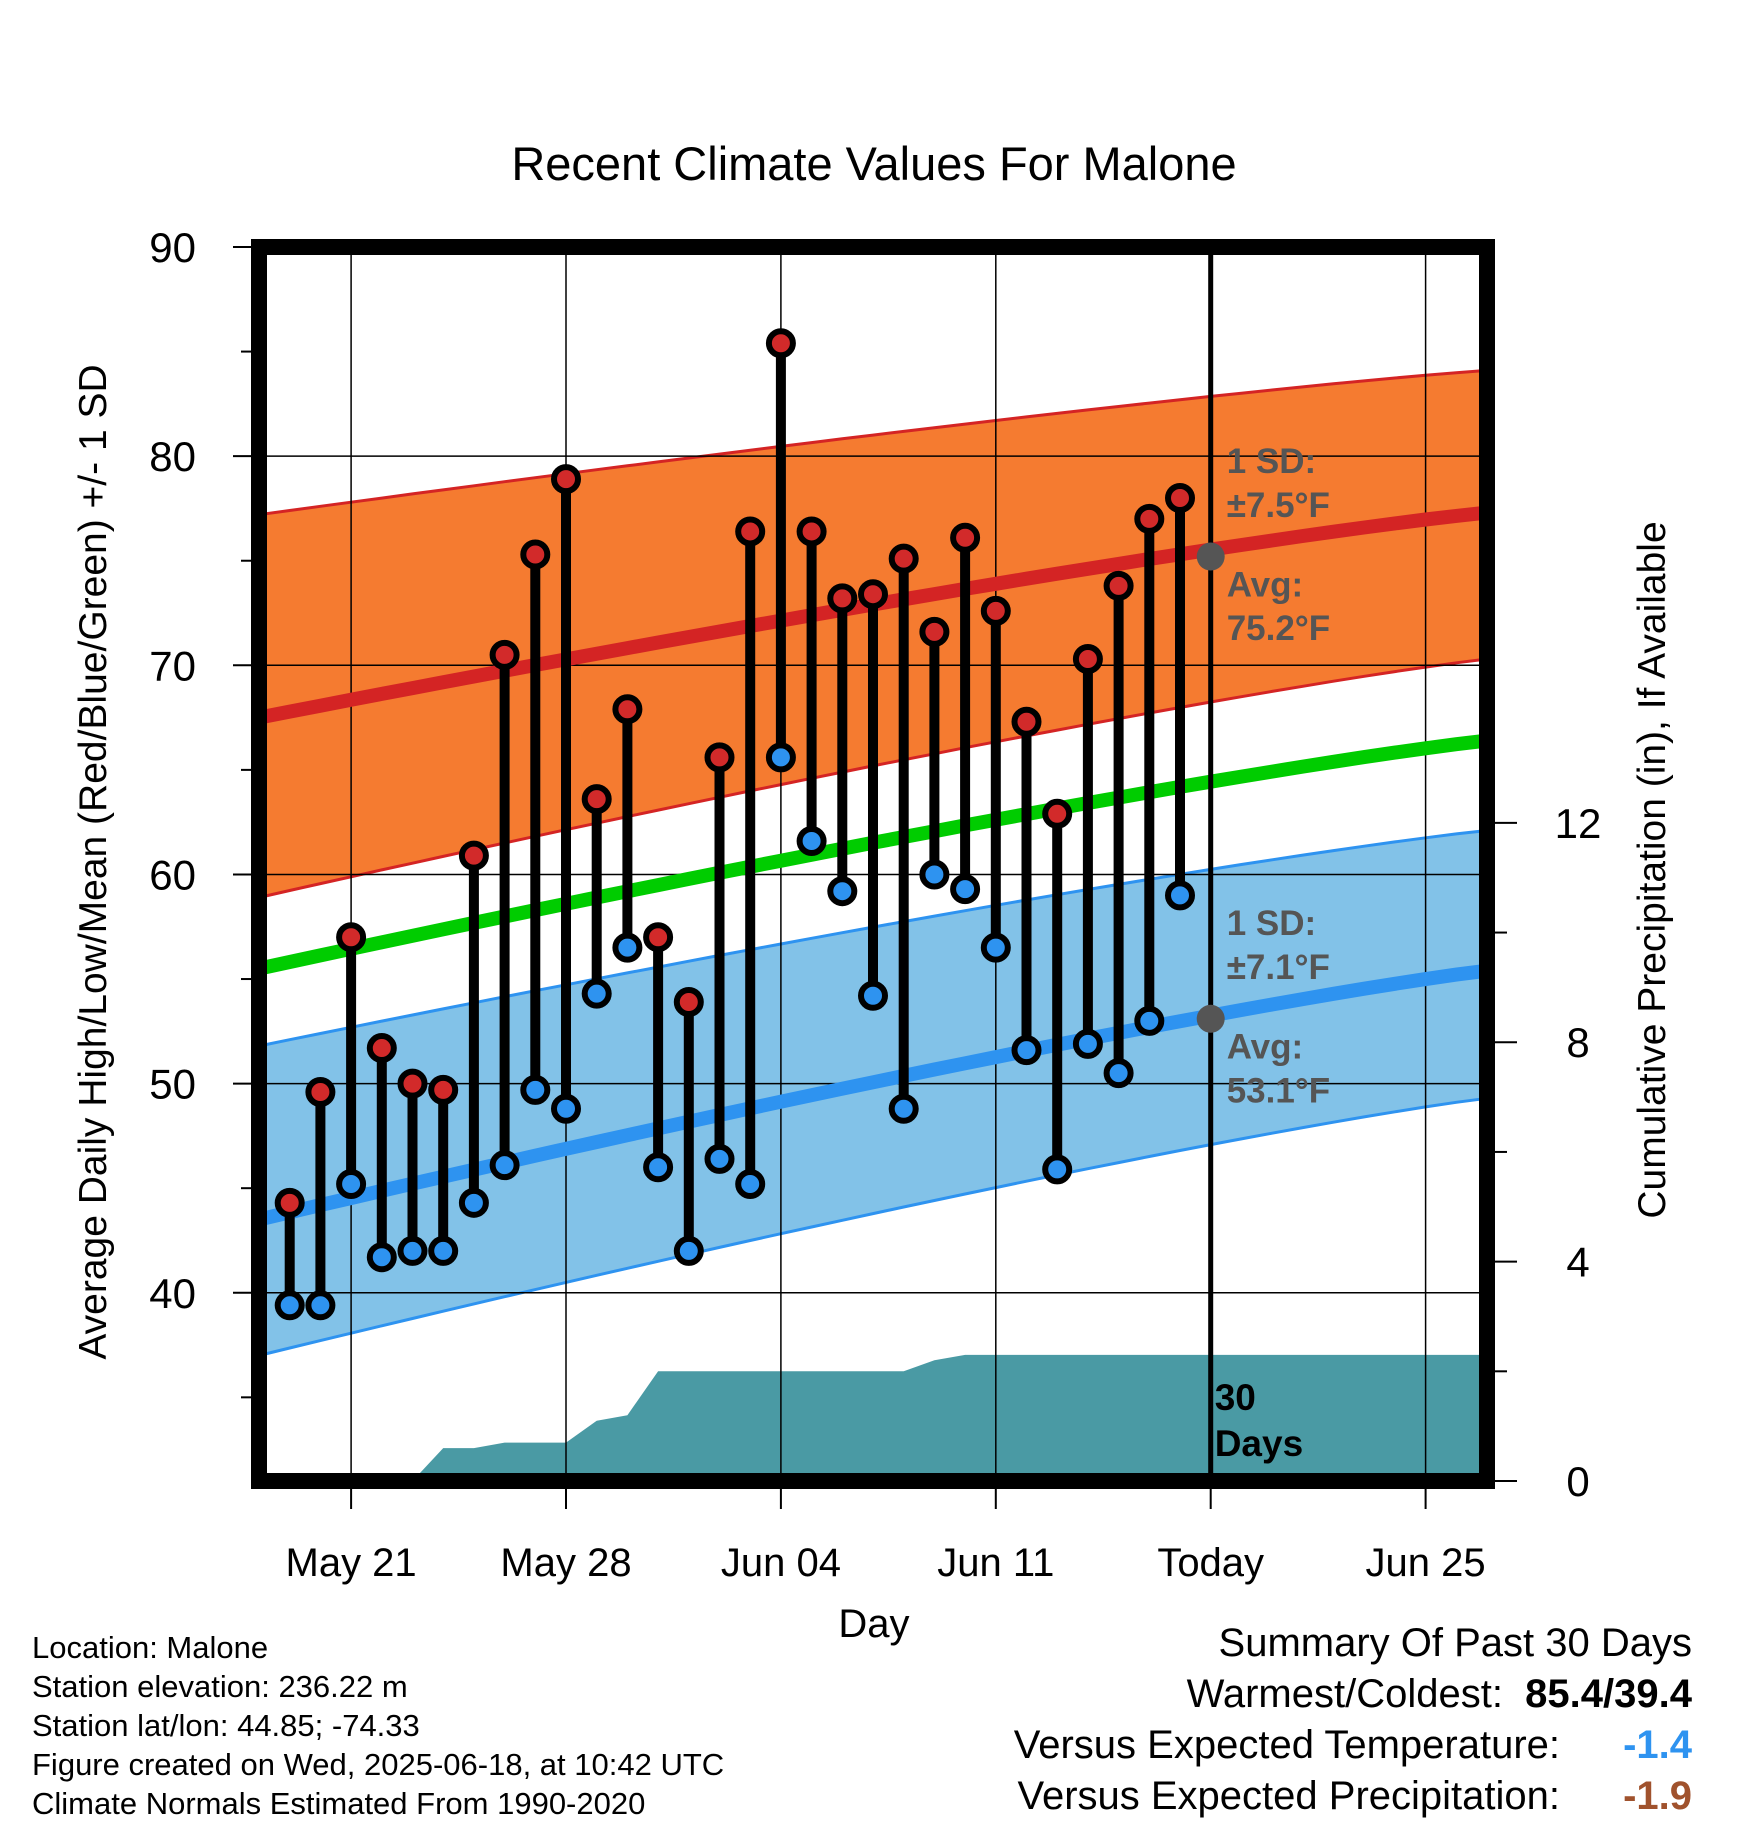  What do you see at coordinates (873, 163) in the screenshot?
I see `chart-title: Recent Climate Values For Malone` at bounding box center [873, 163].